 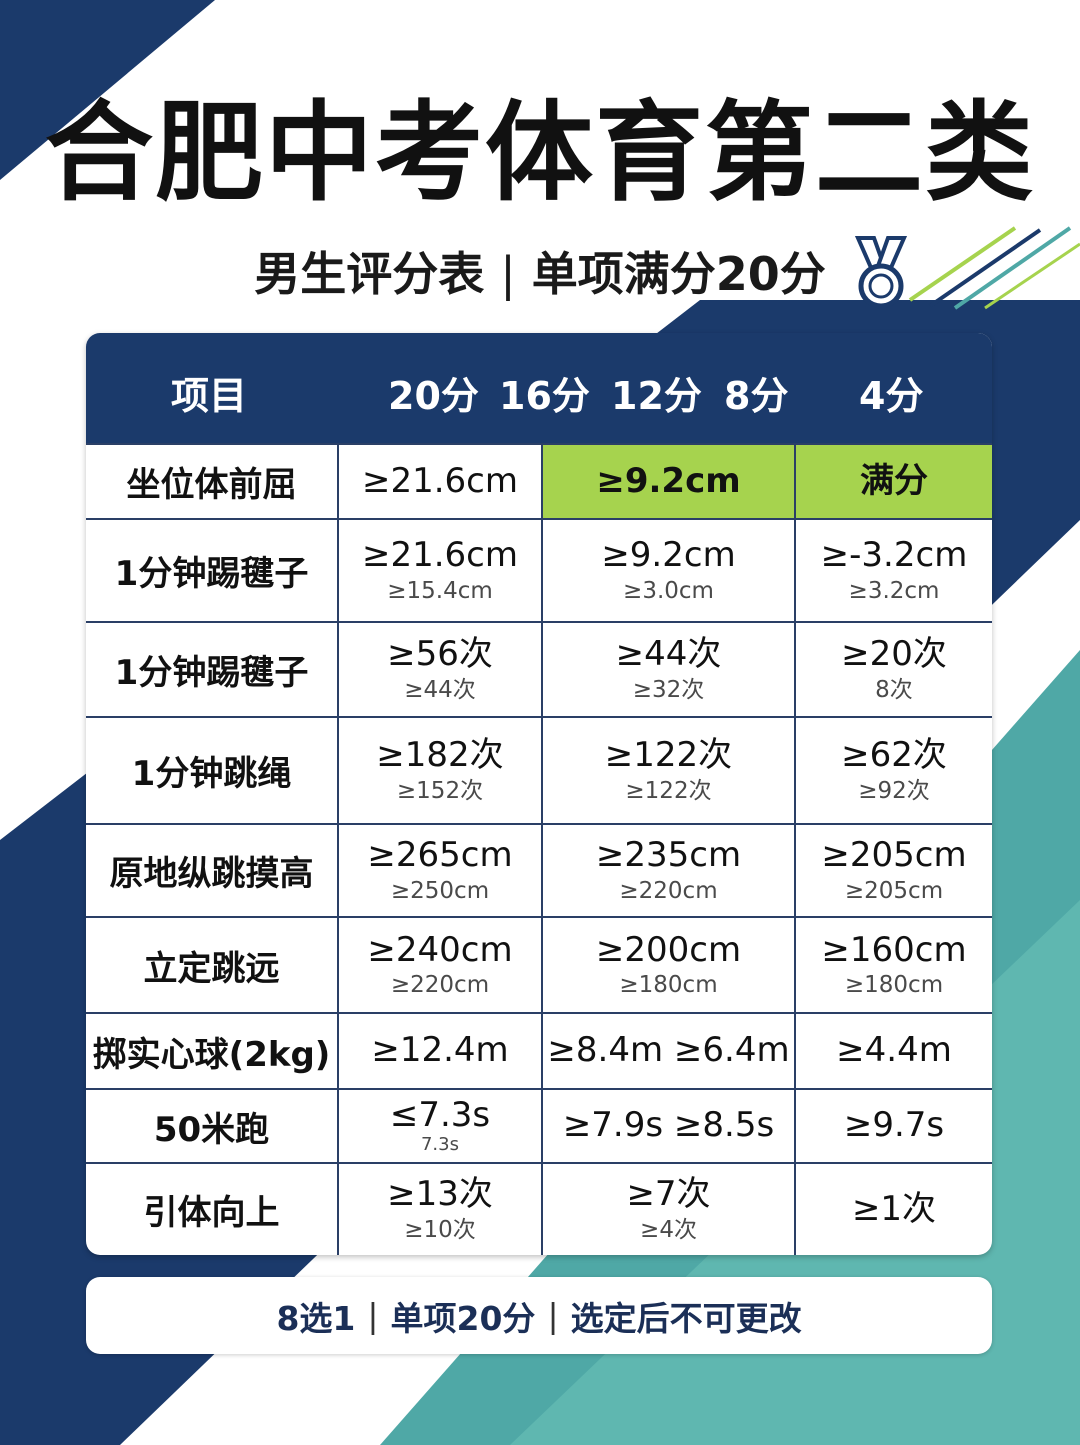 I want to click on row-label: 坐位体前屈, so click(x=211, y=485).